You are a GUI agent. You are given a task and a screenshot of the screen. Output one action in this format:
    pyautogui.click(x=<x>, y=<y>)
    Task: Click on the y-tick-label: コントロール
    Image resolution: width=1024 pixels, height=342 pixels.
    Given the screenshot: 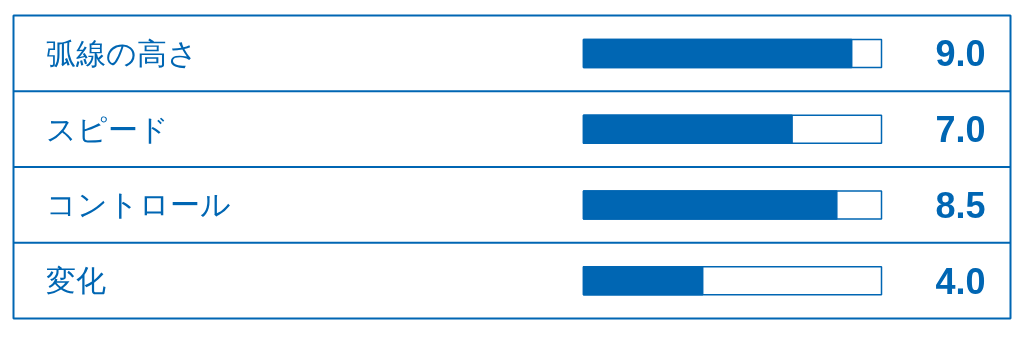 What is the action you would take?
    pyautogui.click(x=138, y=205)
    